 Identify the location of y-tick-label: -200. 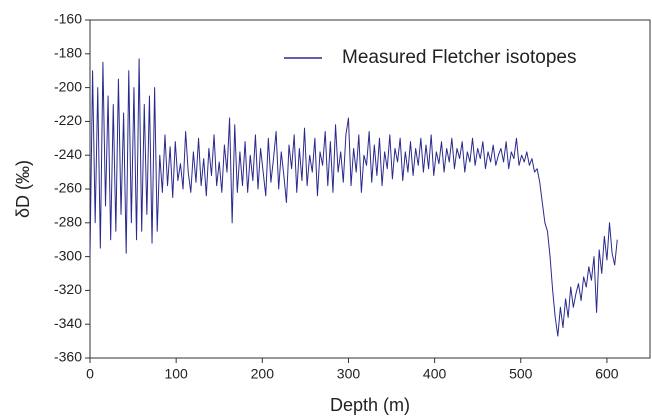
(68, 86).